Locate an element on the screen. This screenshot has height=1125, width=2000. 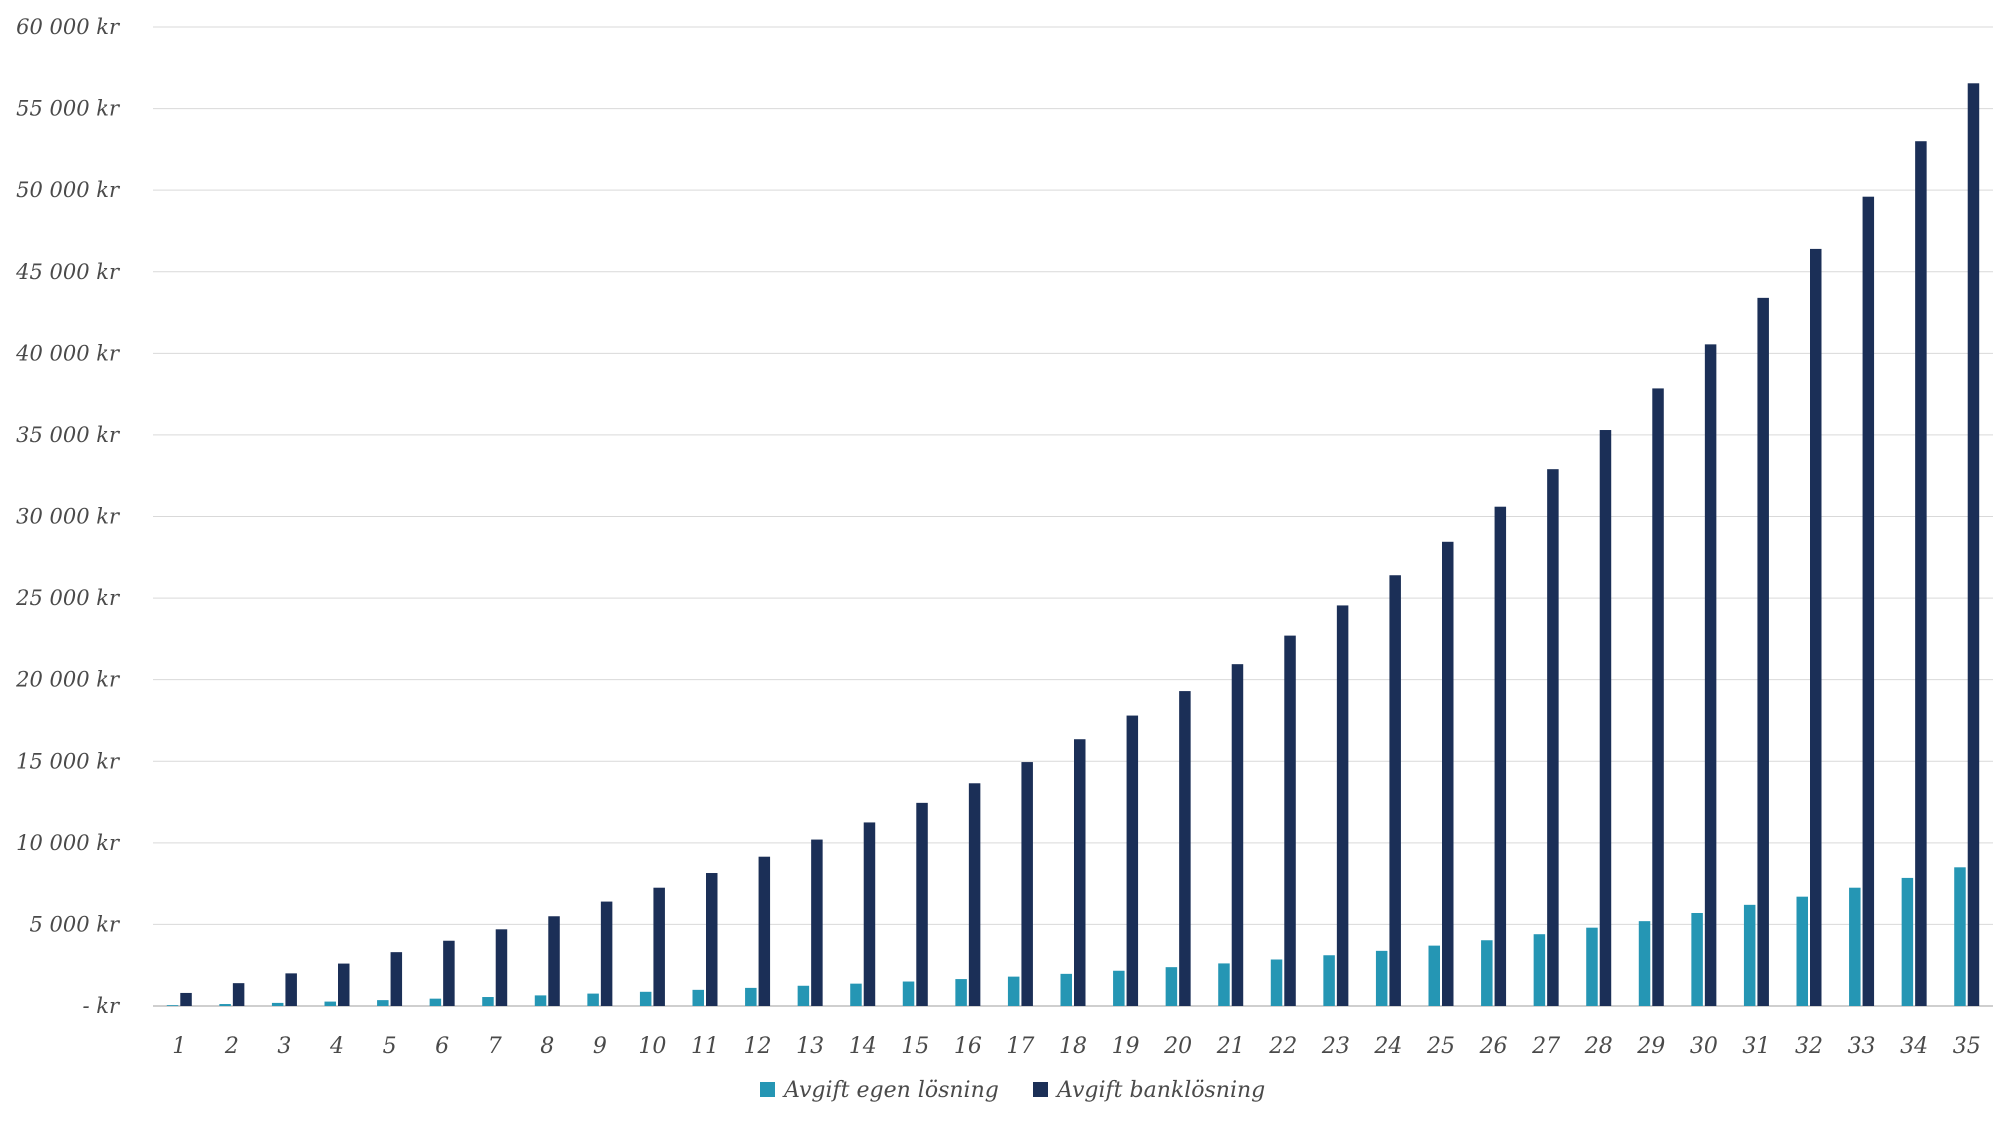
x-tick-label: 17 is located at coordinates (1020, 1046).